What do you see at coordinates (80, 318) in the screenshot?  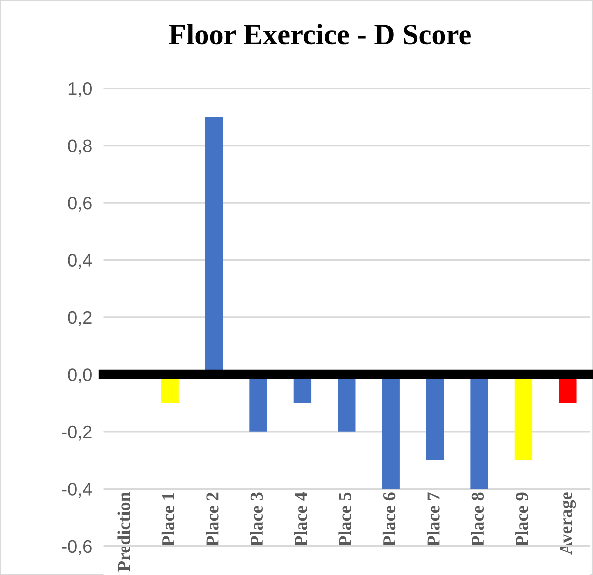 I see `y-tick-label: 0,2` at bounding box center [80, 318].